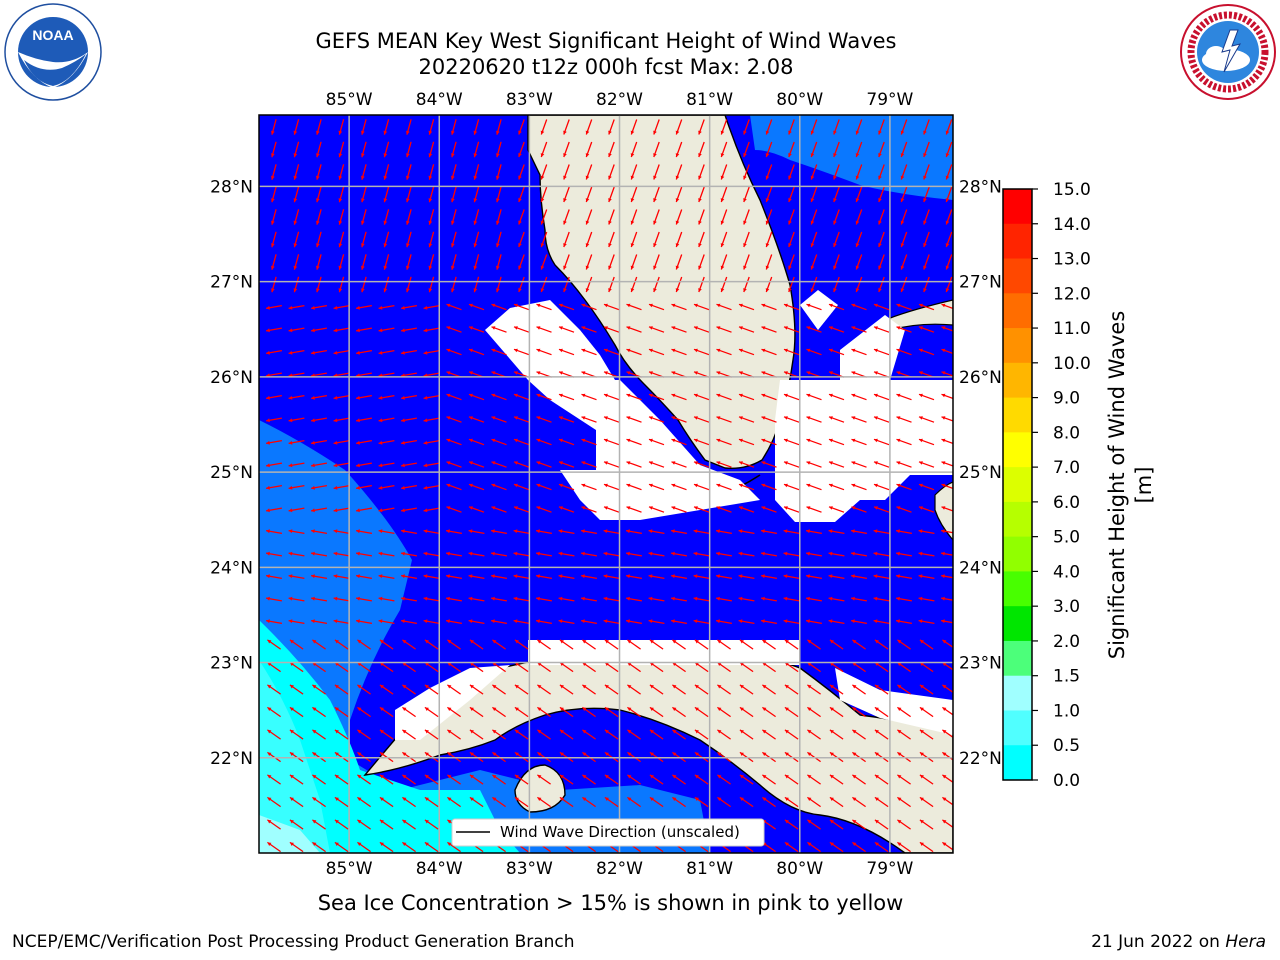 Image resolution: width=1280 pixels, height=960 pixels. Describe the element at coordinates (1066, 538) in the screenshot. I see `colorbar-tick-label: 5.0` at that location.